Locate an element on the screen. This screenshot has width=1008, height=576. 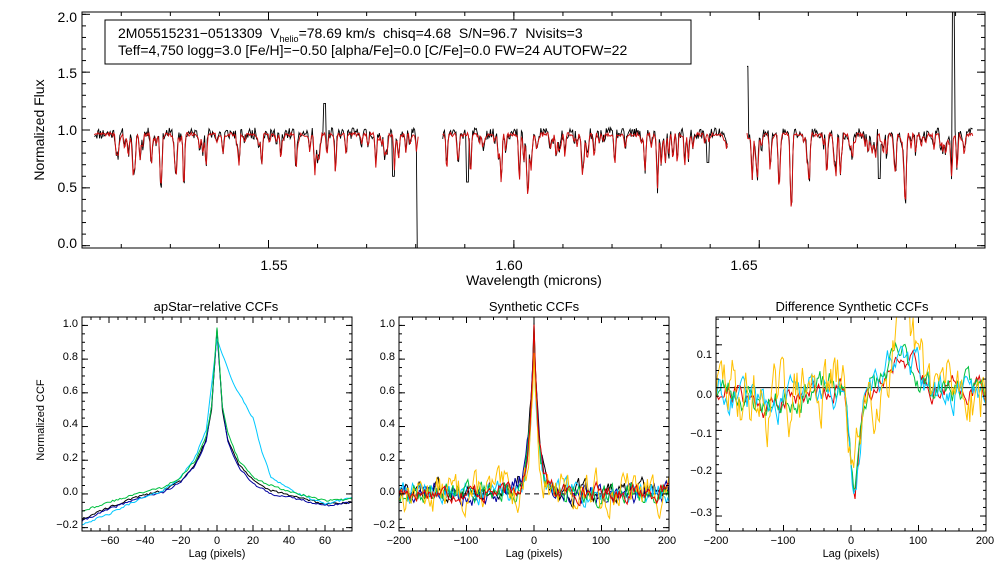
apstar-ytick-label: 0.8 is located at coordinates (70, 357).